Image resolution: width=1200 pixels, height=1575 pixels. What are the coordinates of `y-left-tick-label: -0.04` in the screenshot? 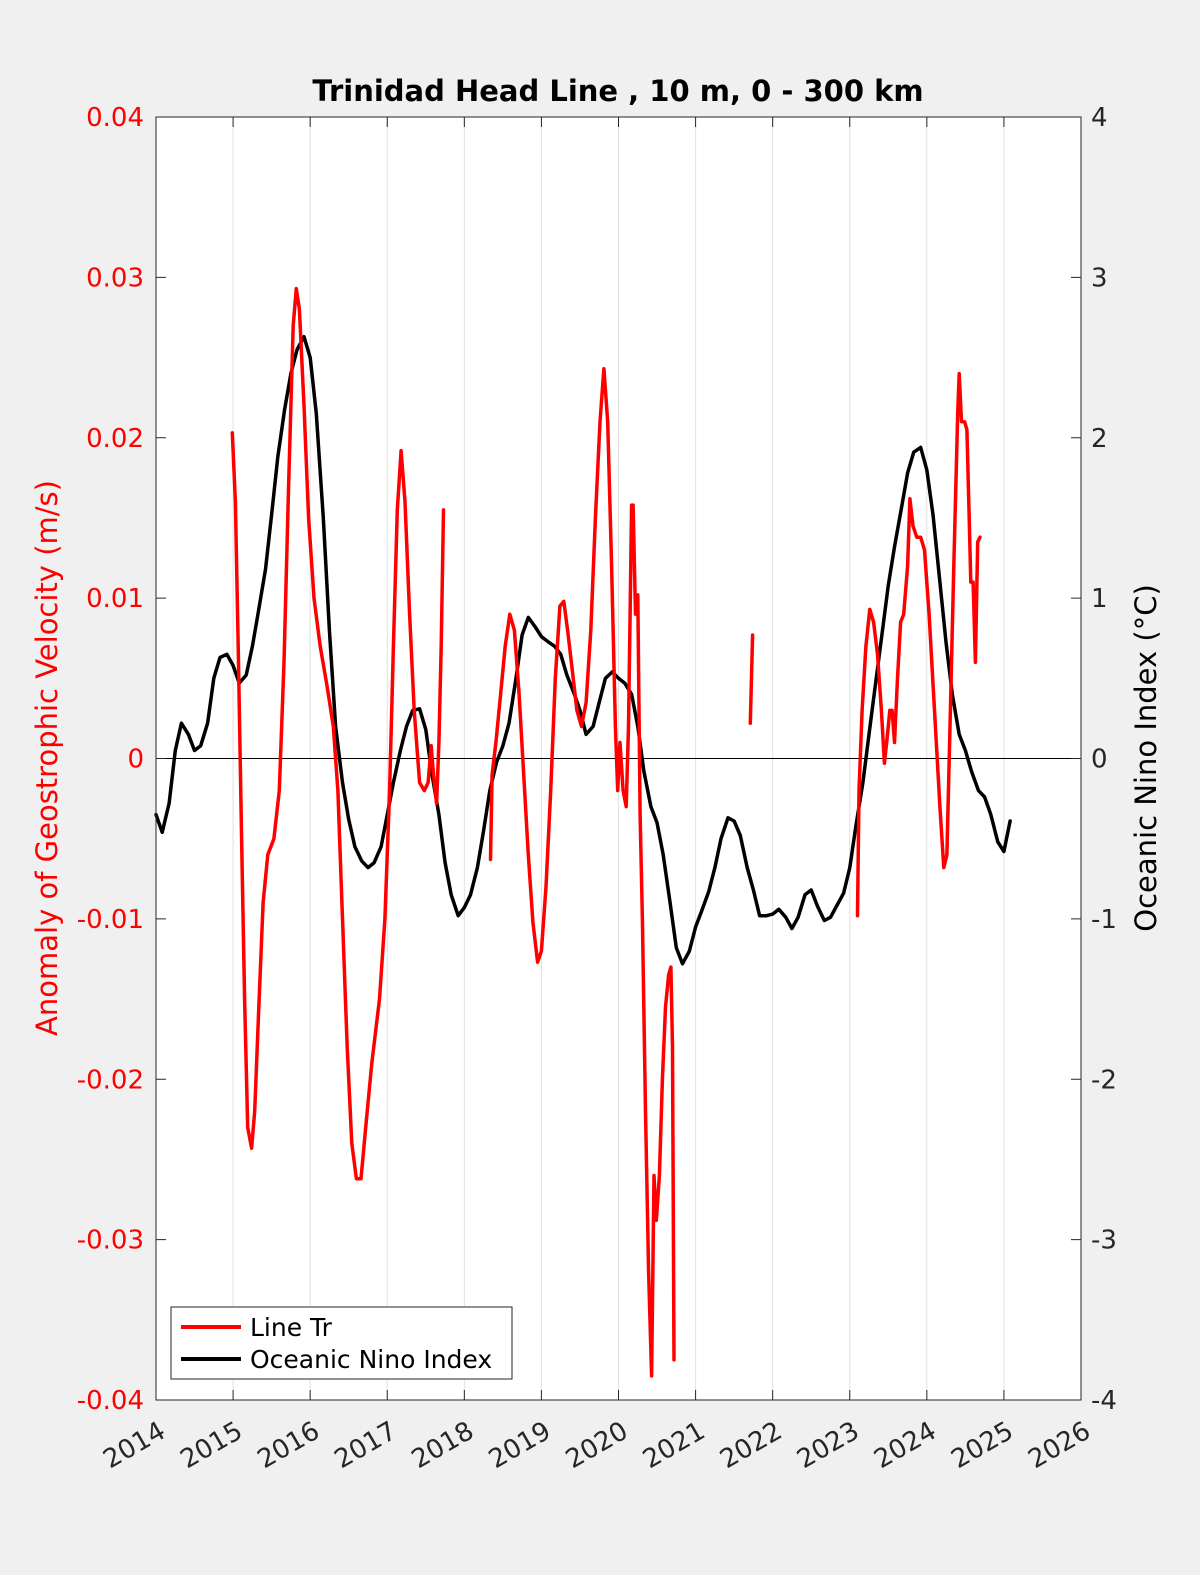 It's located at (110, 1401).